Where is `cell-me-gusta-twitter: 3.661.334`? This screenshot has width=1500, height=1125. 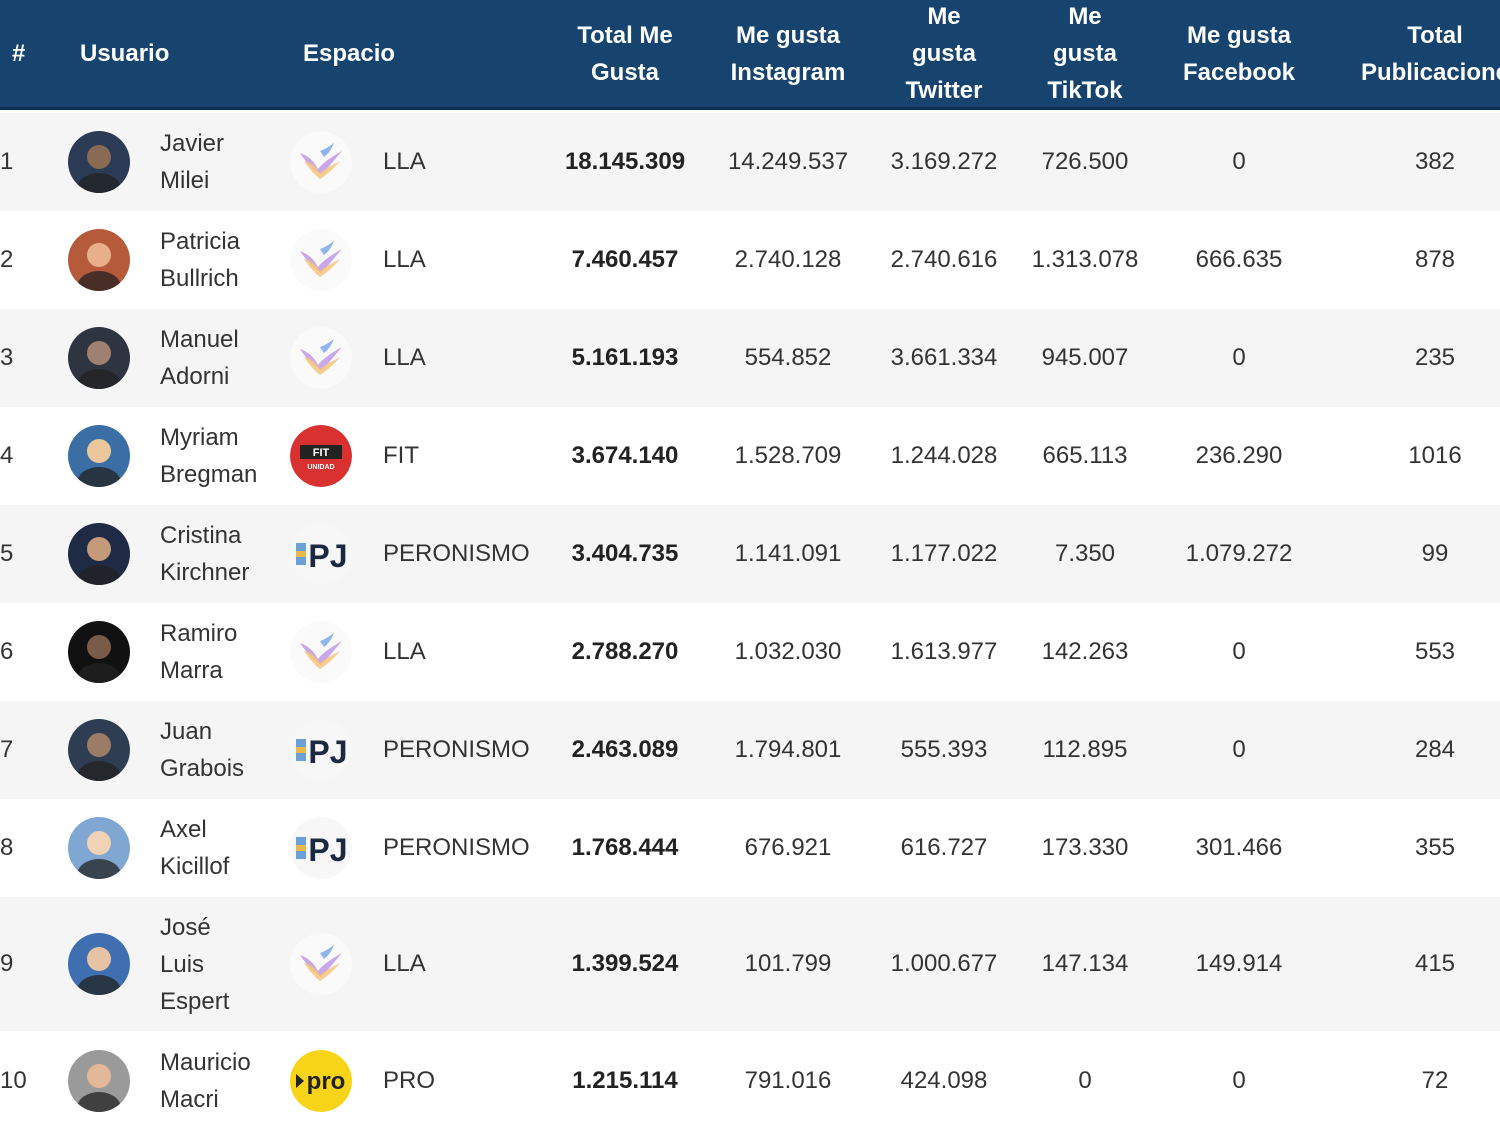 cell-me-gusta-twitter: 3.661.334 is located at coordinates (944, 357).